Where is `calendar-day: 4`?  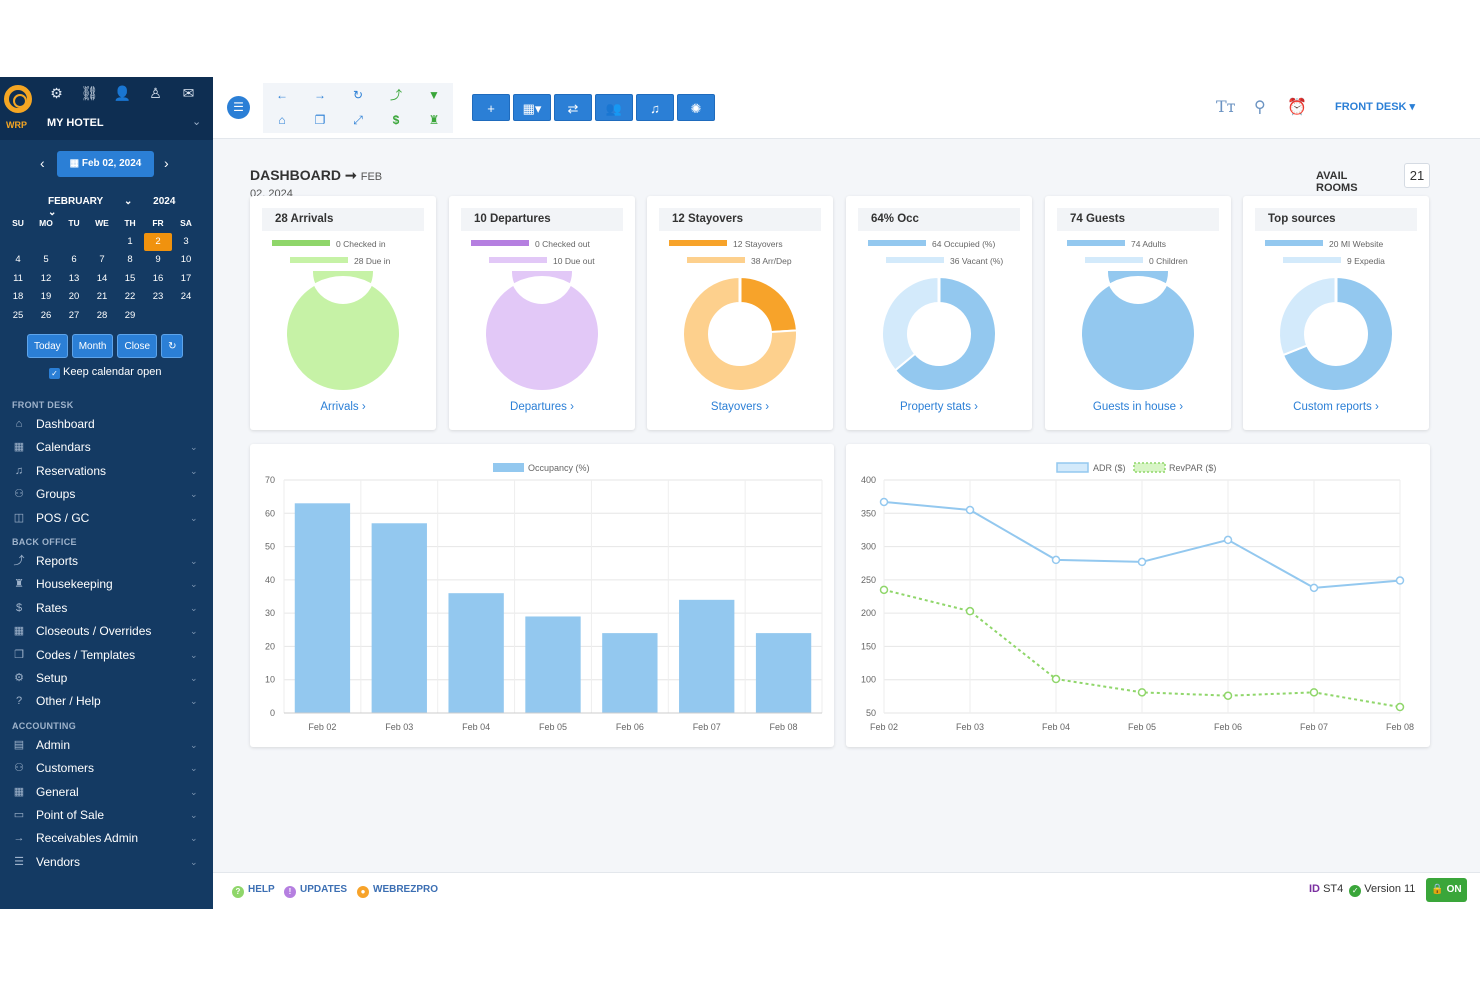
calendar-day: 4 is located at coordinates (18, 259).